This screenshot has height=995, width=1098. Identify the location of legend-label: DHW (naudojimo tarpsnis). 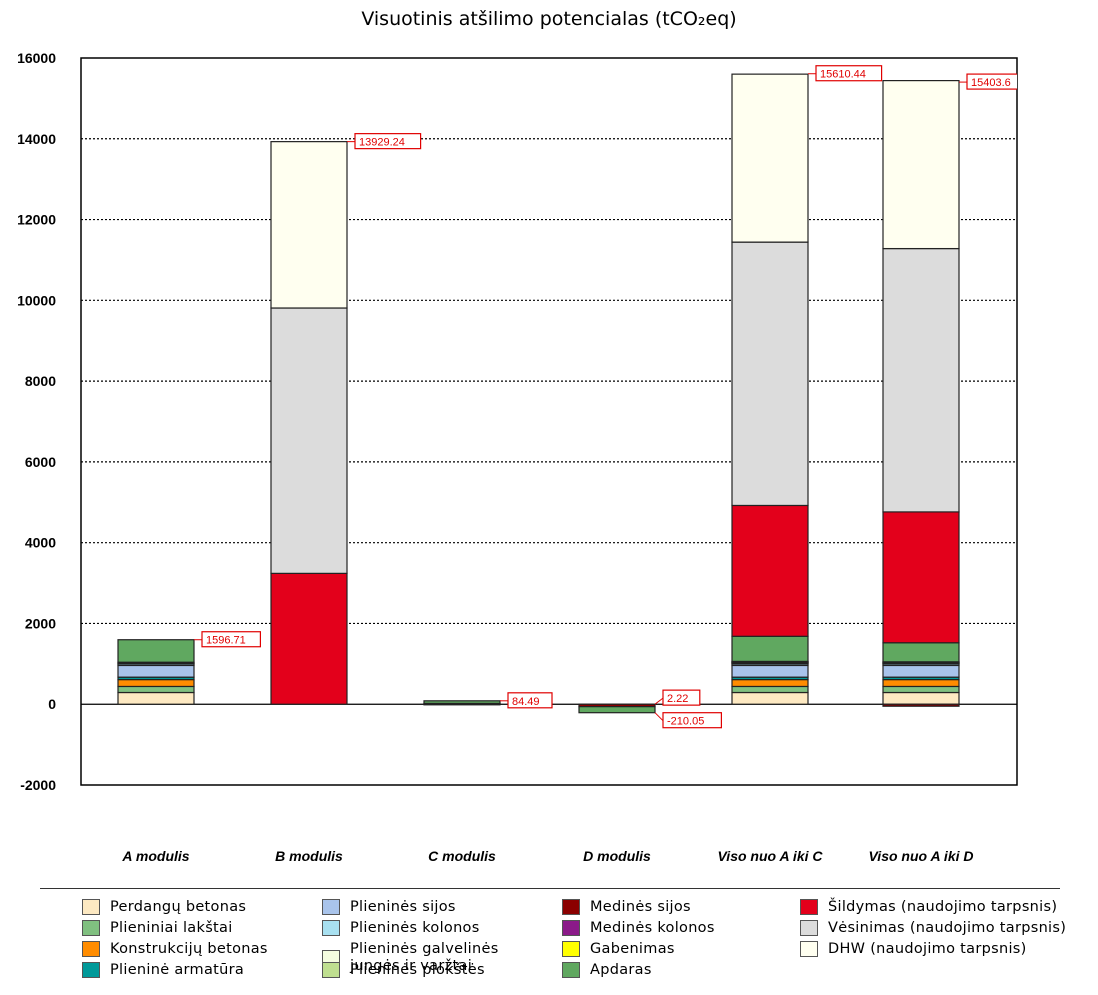
(927, 948).